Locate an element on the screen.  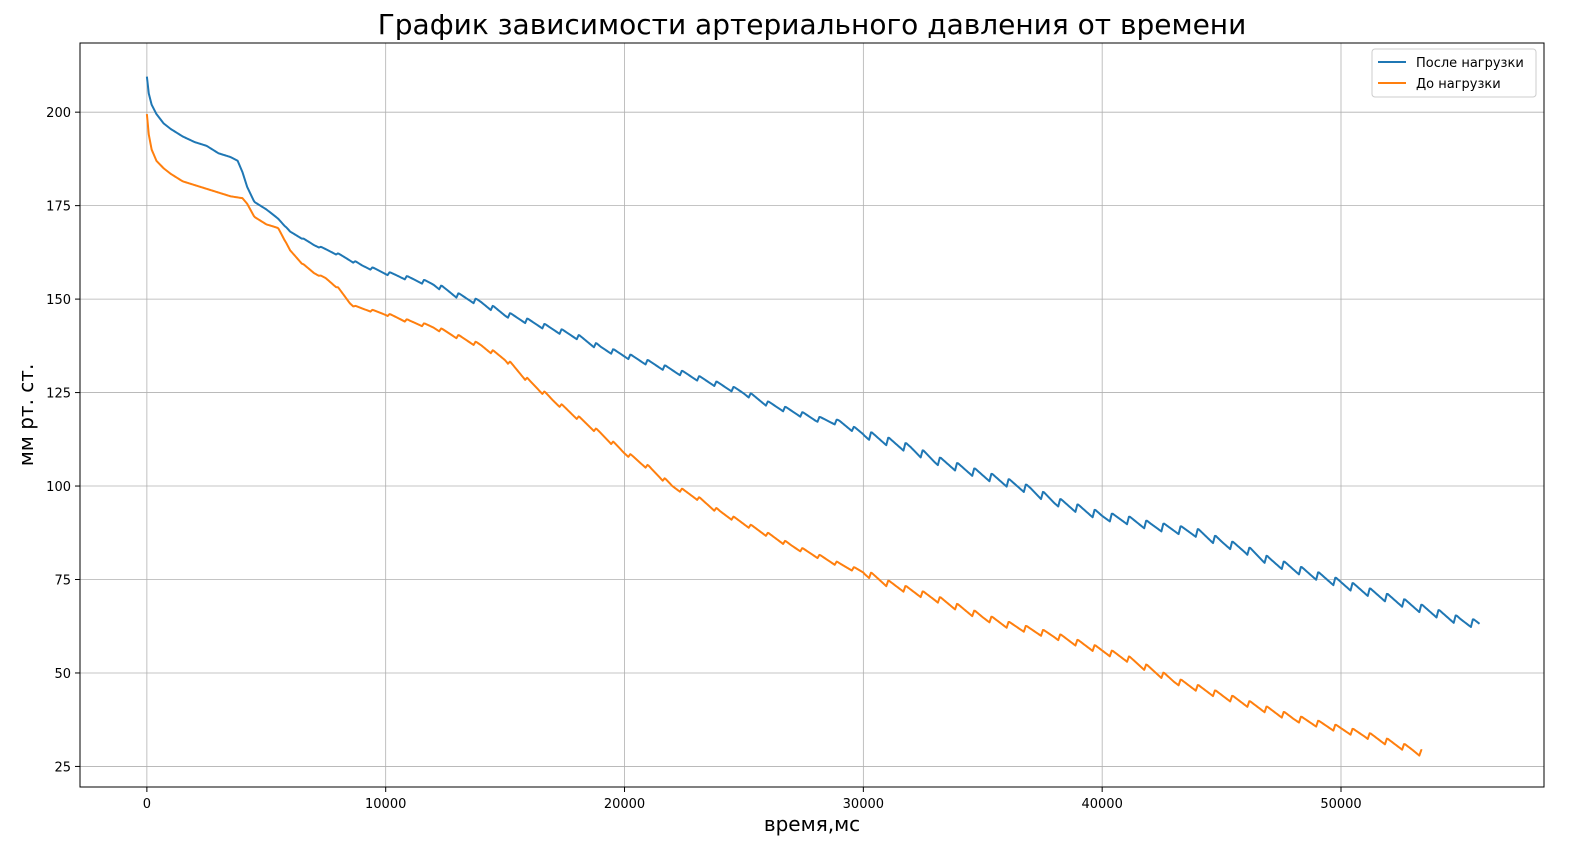
x-tick-label: 10000 is located at coordinates (385, 804).